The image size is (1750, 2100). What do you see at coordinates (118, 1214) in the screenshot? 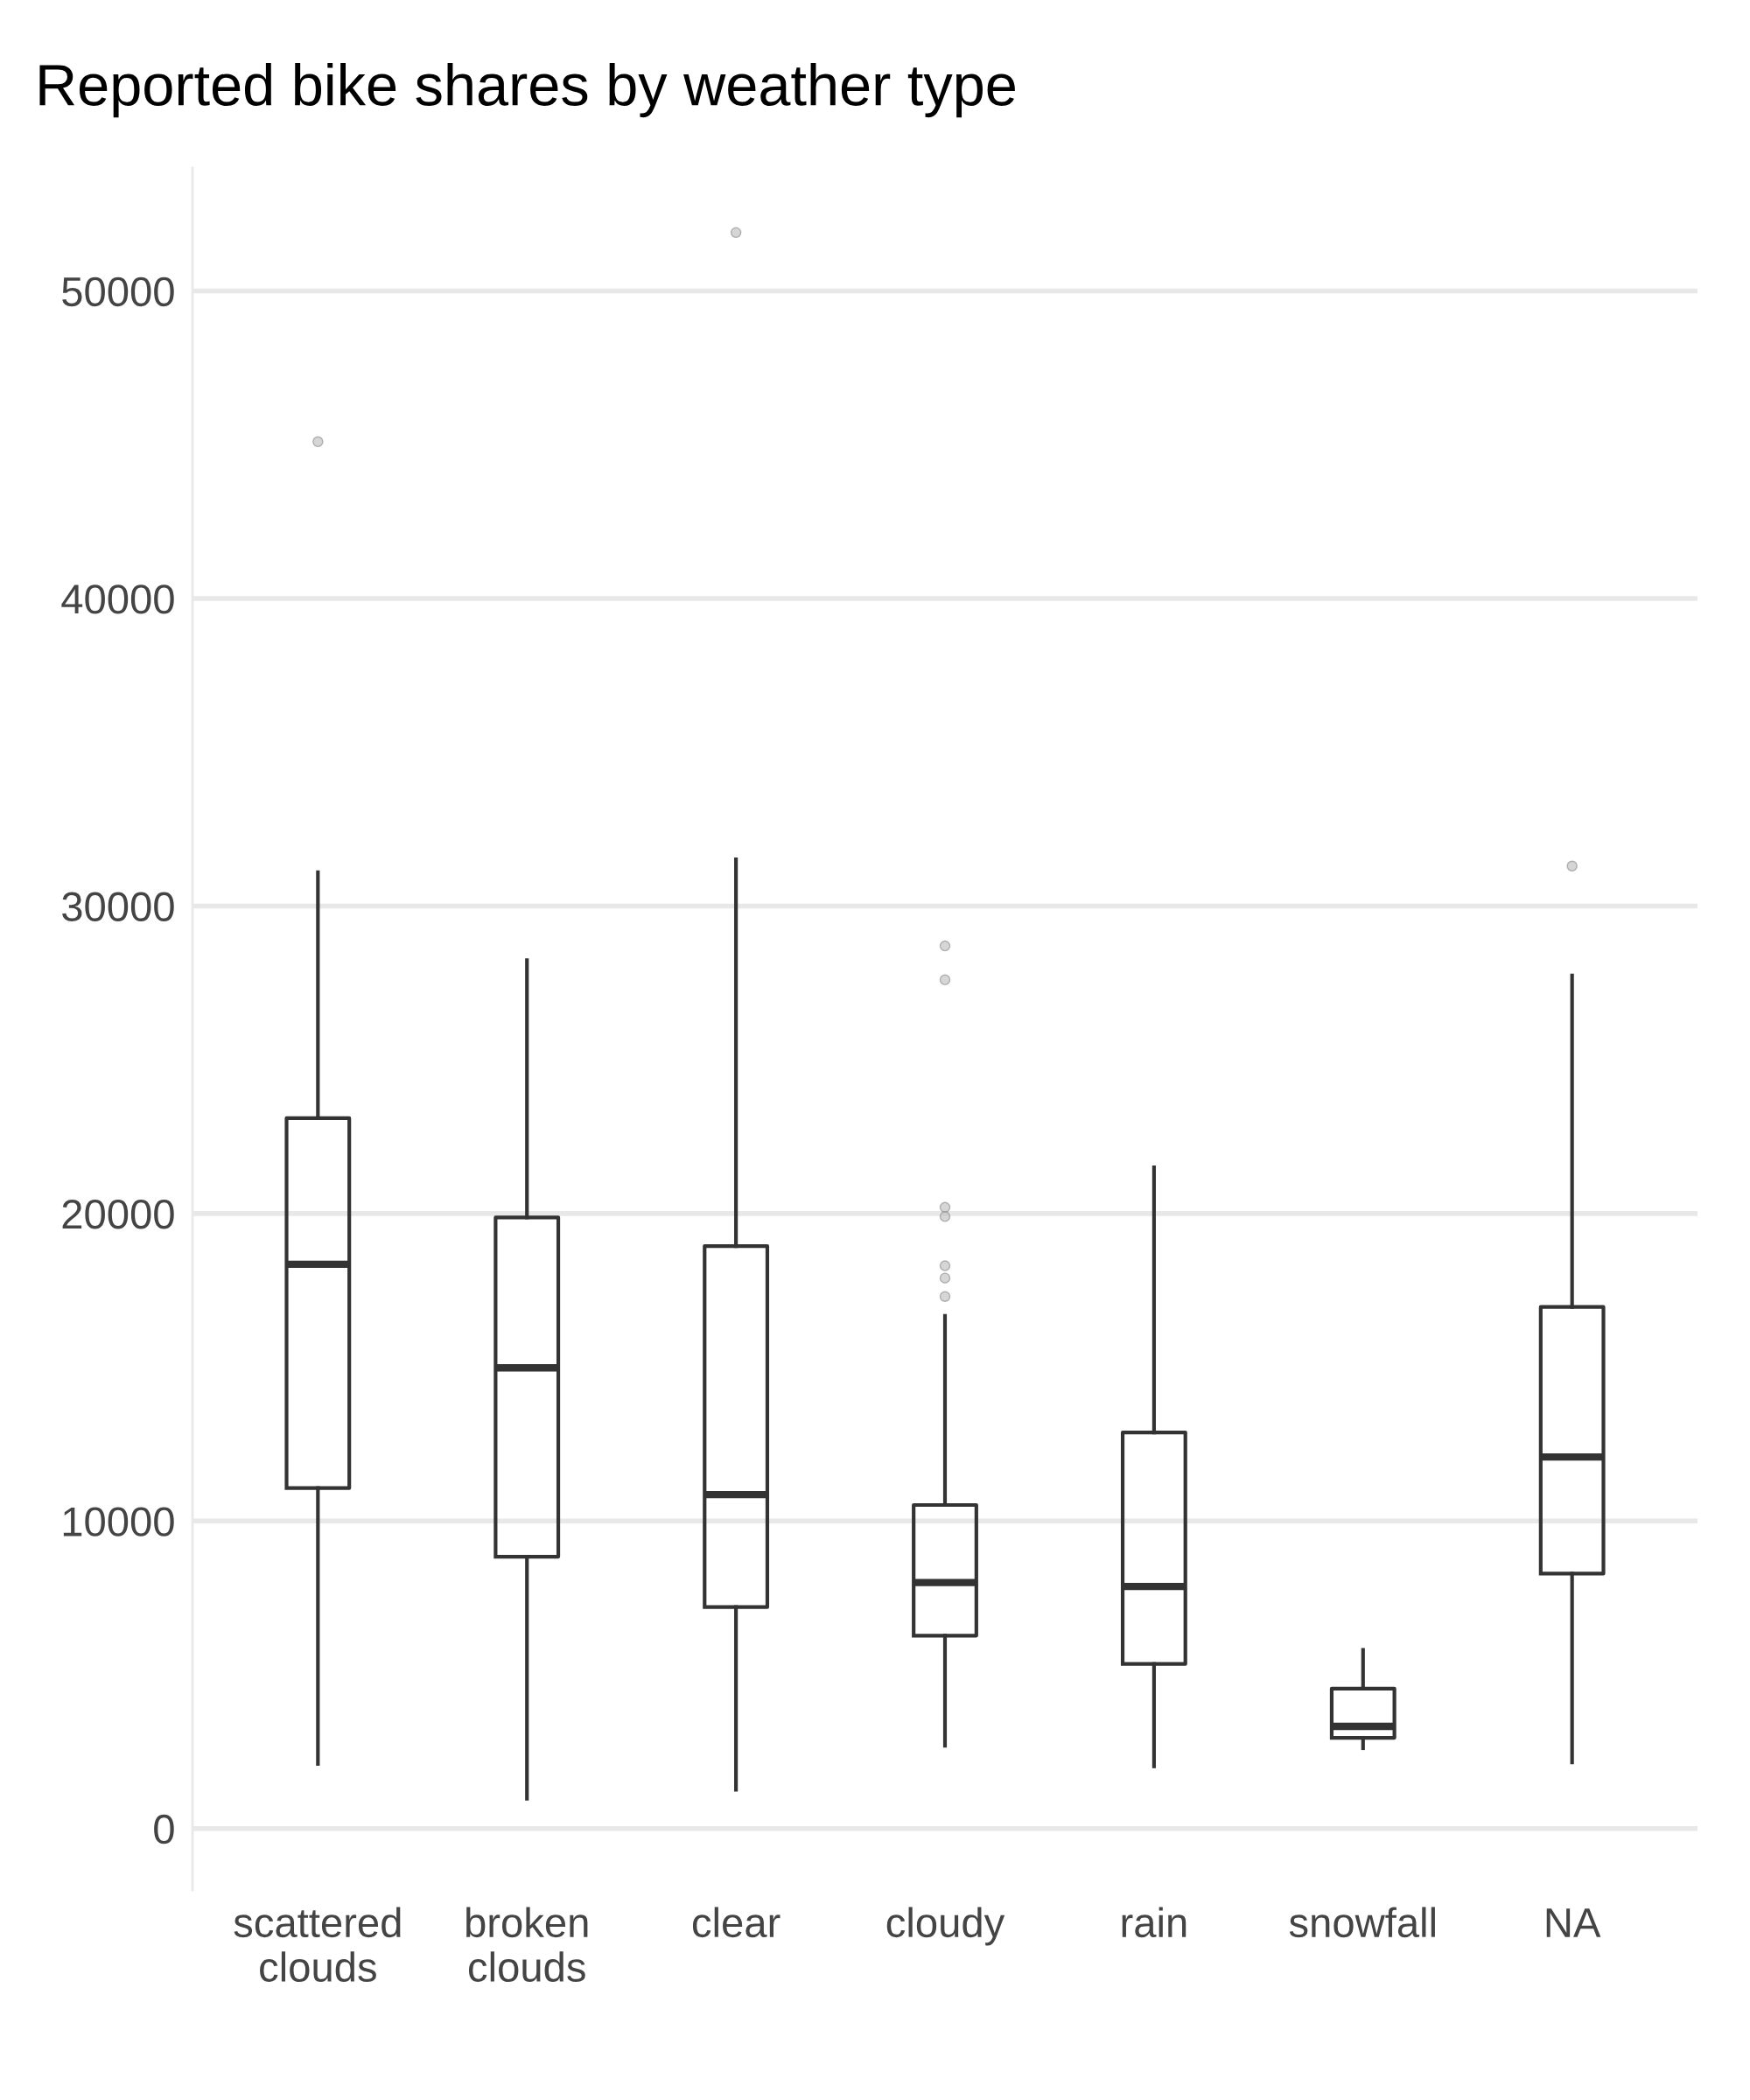
I see `y-tick-label: 20000` at bounding box center [118, 1214].